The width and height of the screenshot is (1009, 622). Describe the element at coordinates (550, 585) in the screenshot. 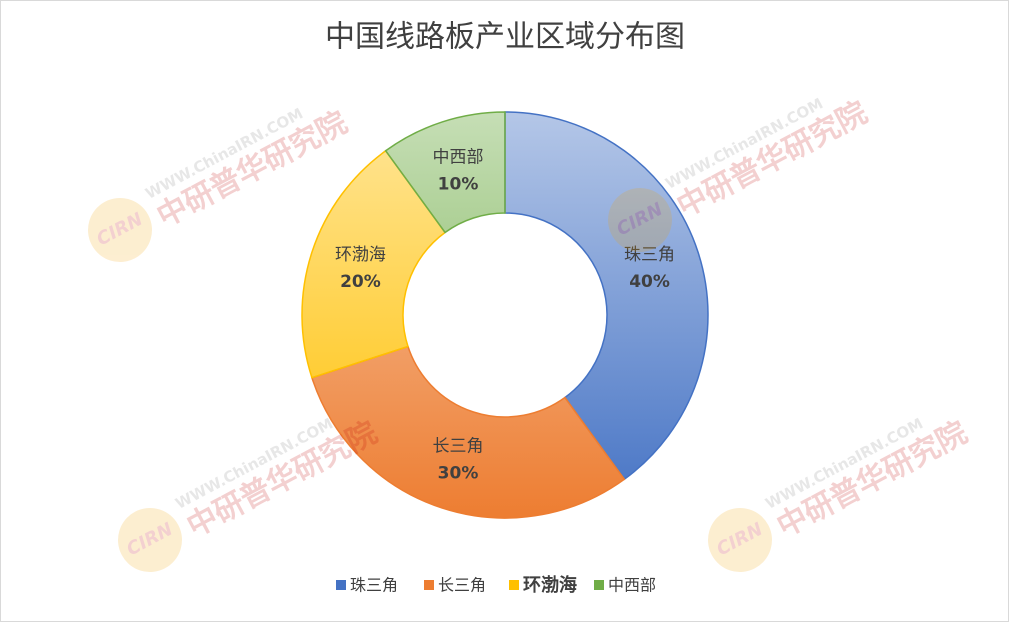

I see `legend-label: 环渤海` at that location.